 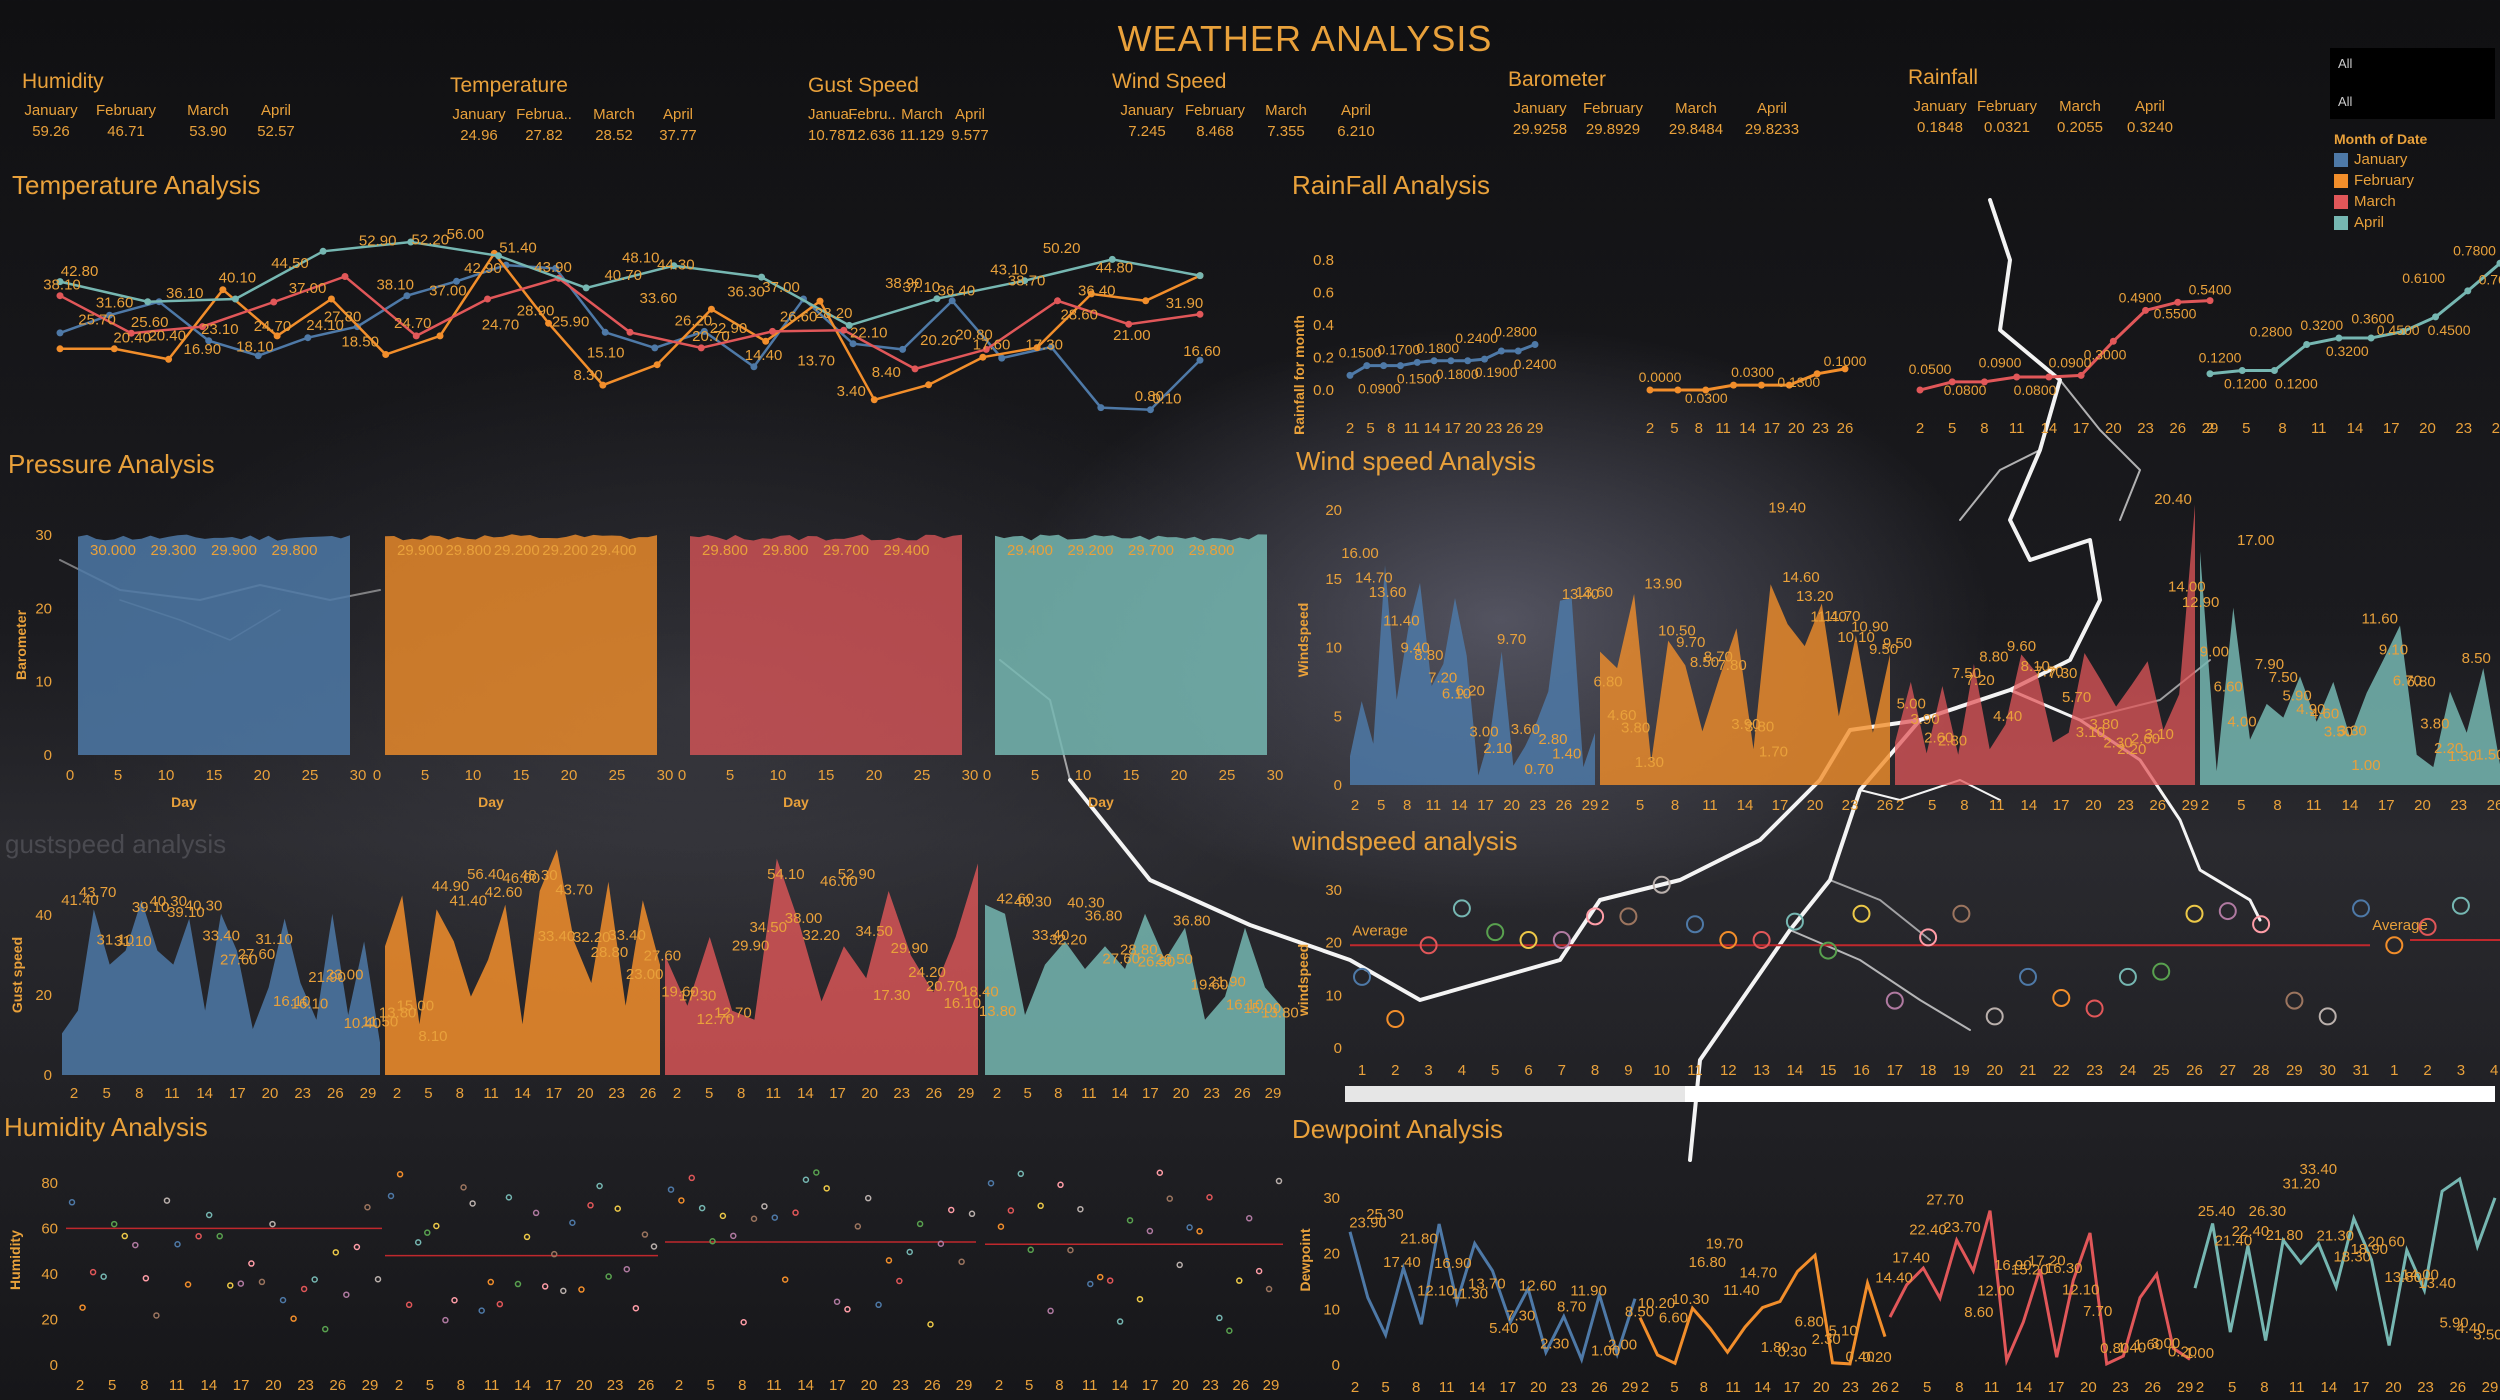 What do you see at coordinates (1428, 1070) in the screenshot?
I see `x-tick-label: 3` at bounding box center [1428, 1070].